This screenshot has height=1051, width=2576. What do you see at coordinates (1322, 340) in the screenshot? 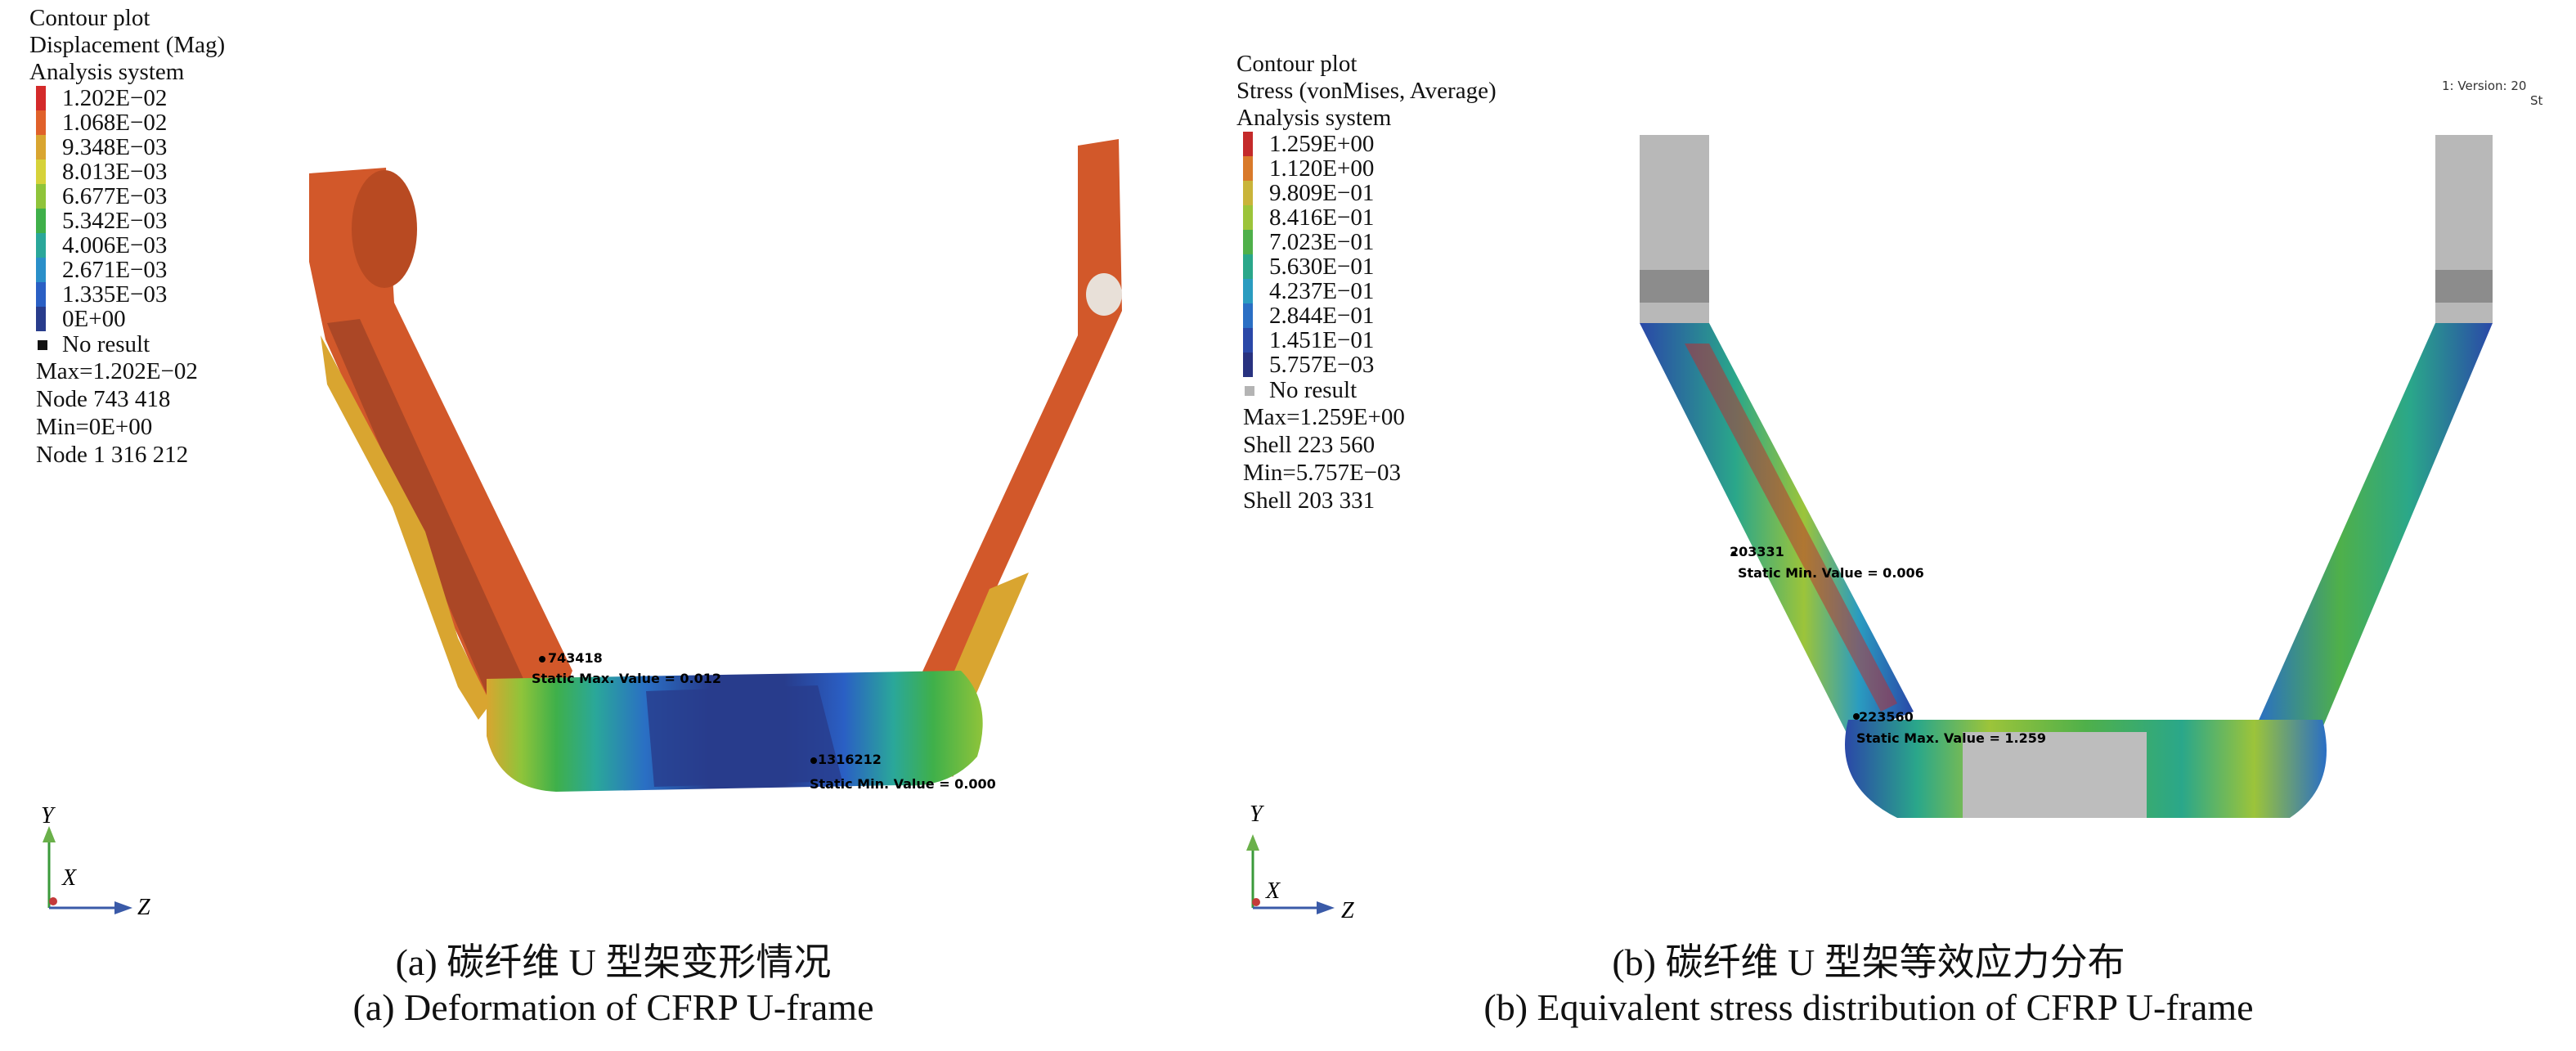
I see `scale-label: 1.451E−01` at bounding box center [1322, 340].